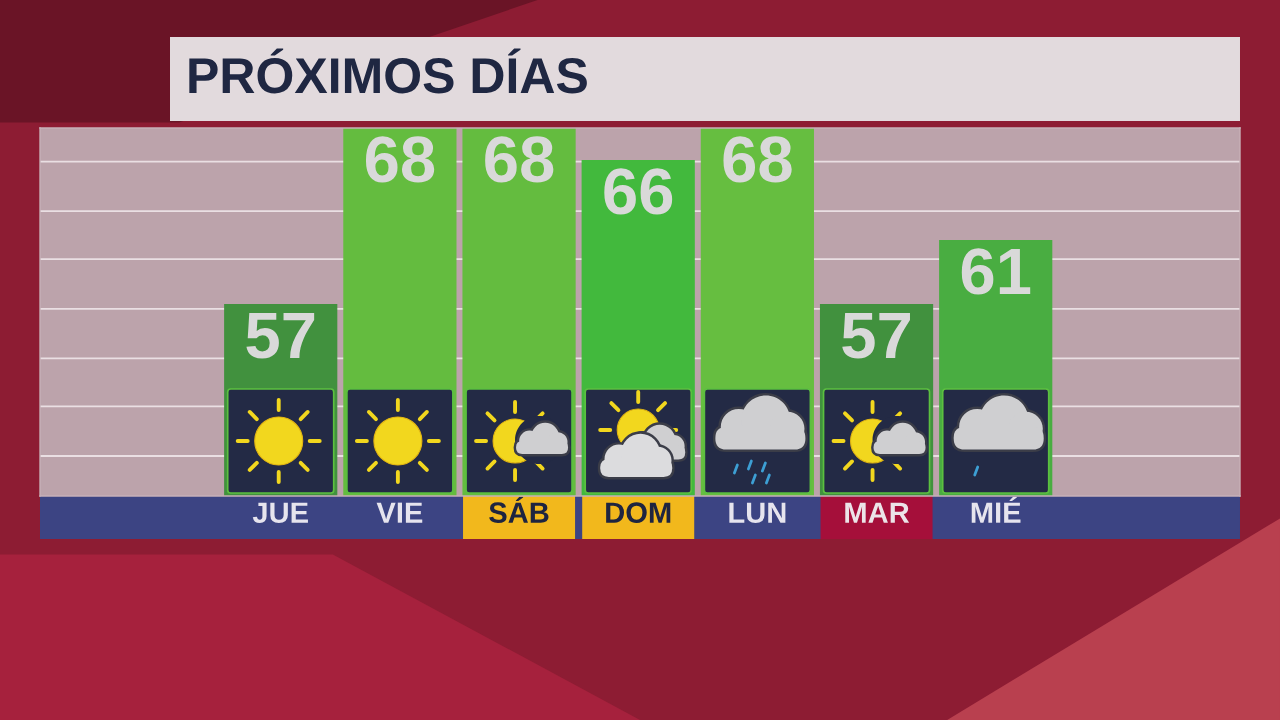 The height and width of the screenshot is (720, 1280). I want to click on x-tick-label: SÁB, so click(519, 509).